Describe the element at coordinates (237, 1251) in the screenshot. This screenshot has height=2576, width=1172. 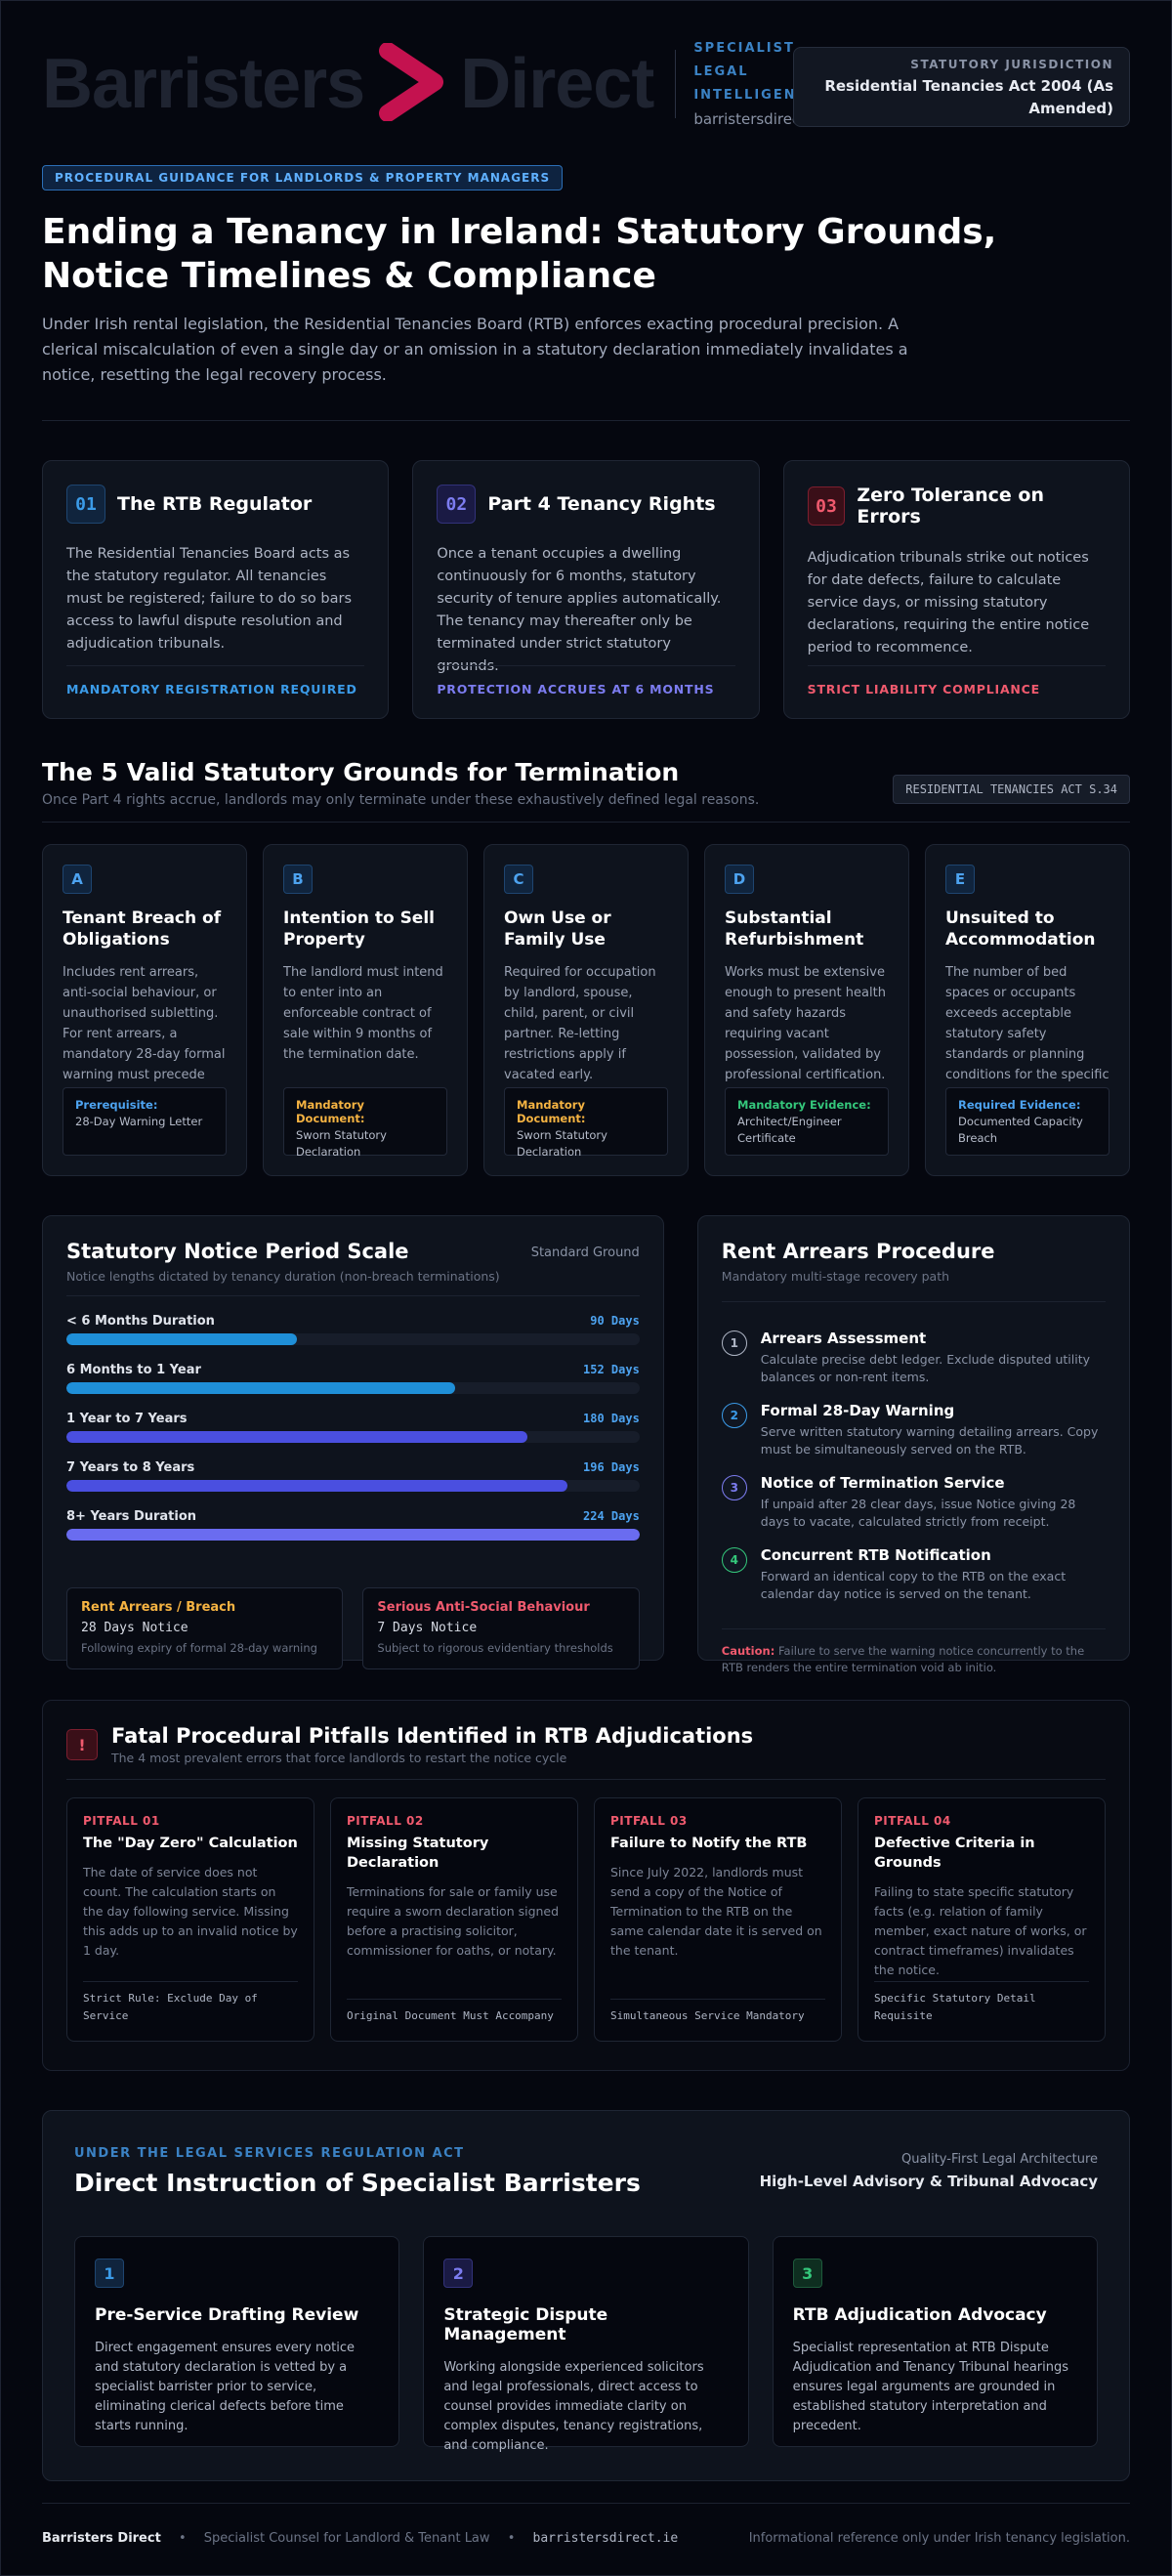
I see `notice-title: Statutory Notice Period Scale` at that location.